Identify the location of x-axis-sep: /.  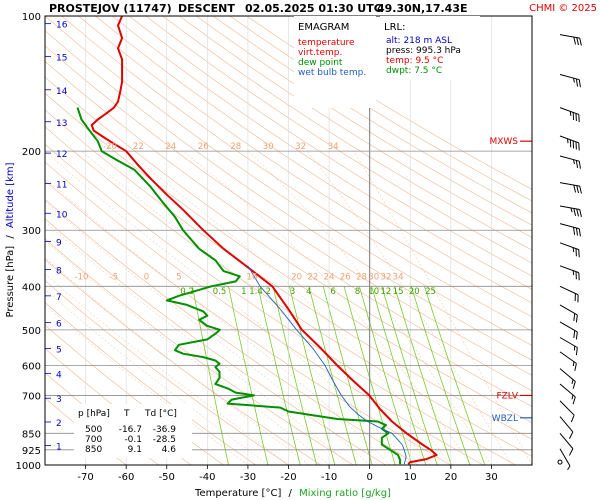
(291, 493).